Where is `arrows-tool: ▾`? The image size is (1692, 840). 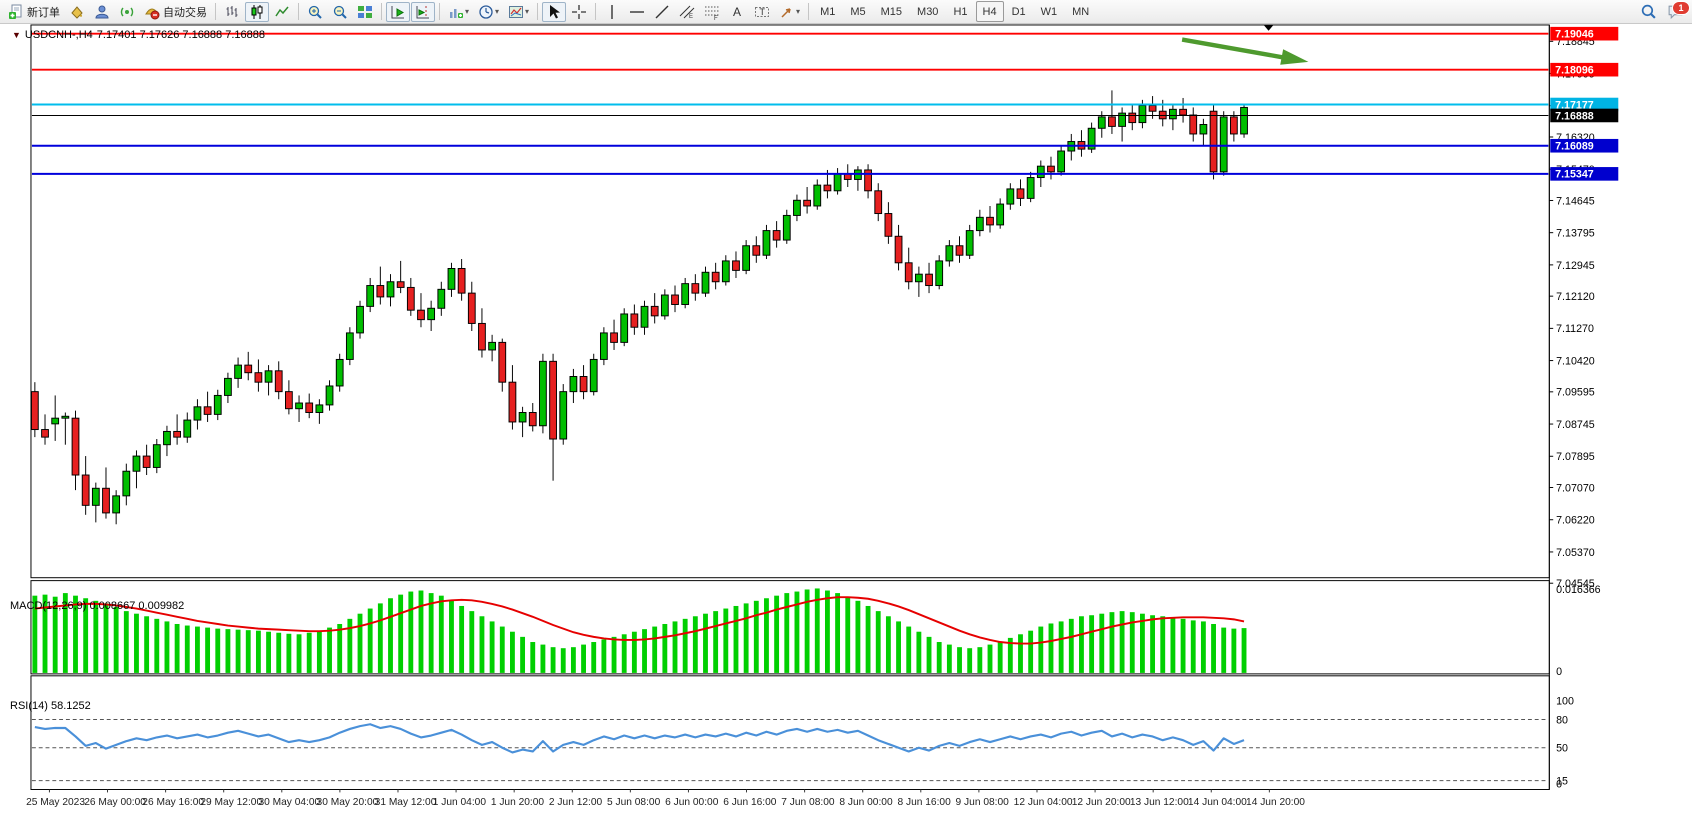
arrows-tool: ▾ is located at coordinates (789, 12).